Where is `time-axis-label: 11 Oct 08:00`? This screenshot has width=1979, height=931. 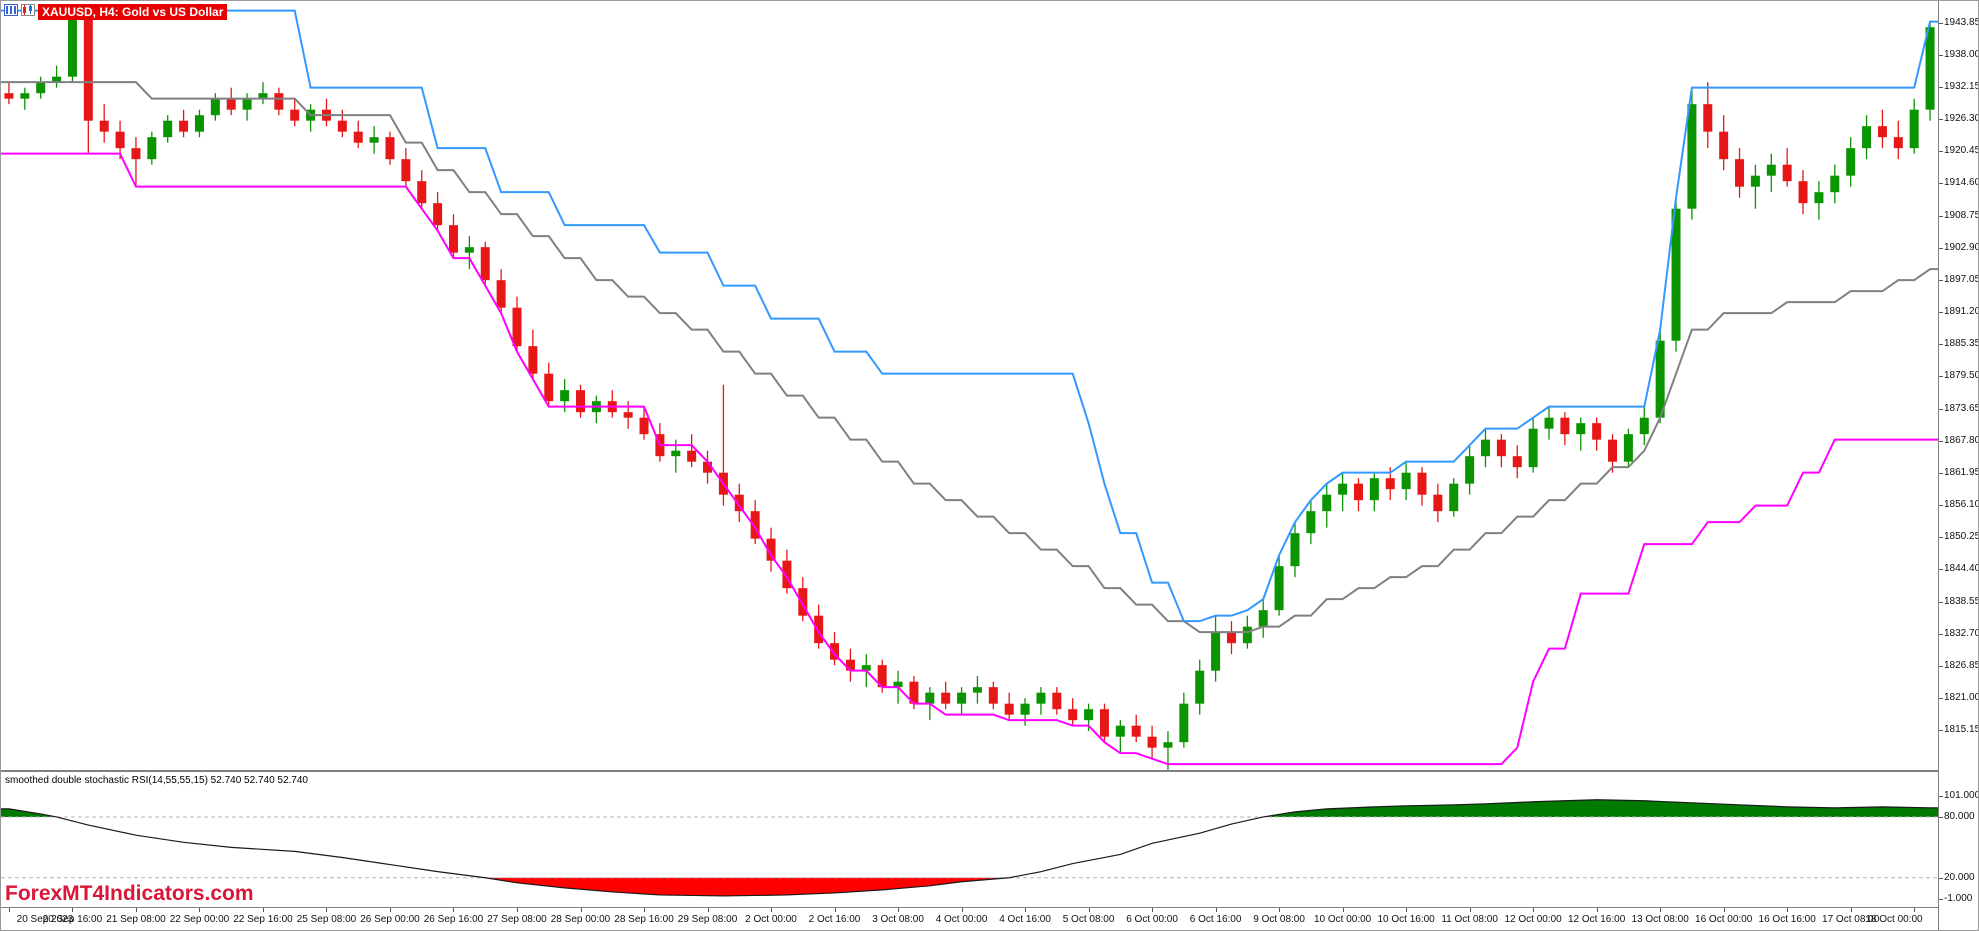
time-axis-label: 11 Oct 08:00 is located at coordinates (1469, 919).